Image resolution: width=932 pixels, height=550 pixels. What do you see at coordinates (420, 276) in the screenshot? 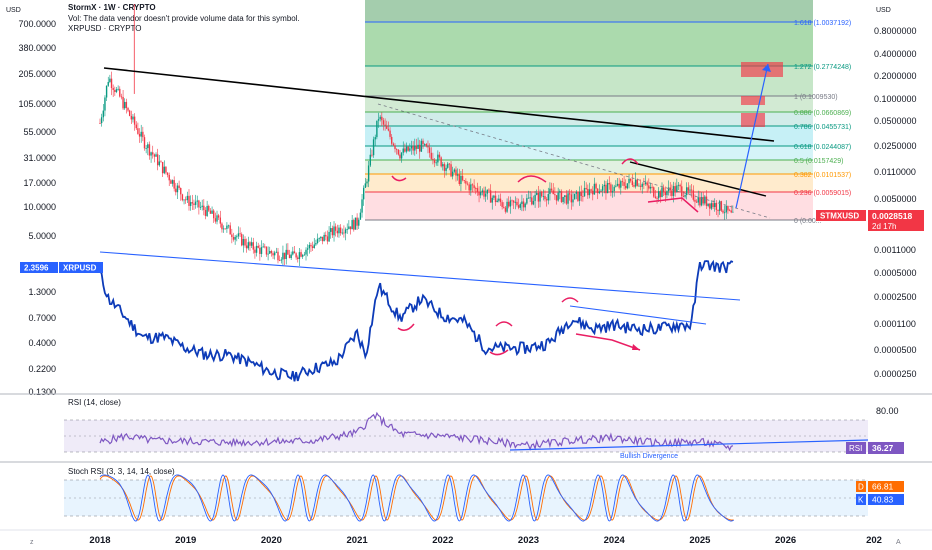
I see `xrp-descending-trendline` at bounding box center [420, 276].